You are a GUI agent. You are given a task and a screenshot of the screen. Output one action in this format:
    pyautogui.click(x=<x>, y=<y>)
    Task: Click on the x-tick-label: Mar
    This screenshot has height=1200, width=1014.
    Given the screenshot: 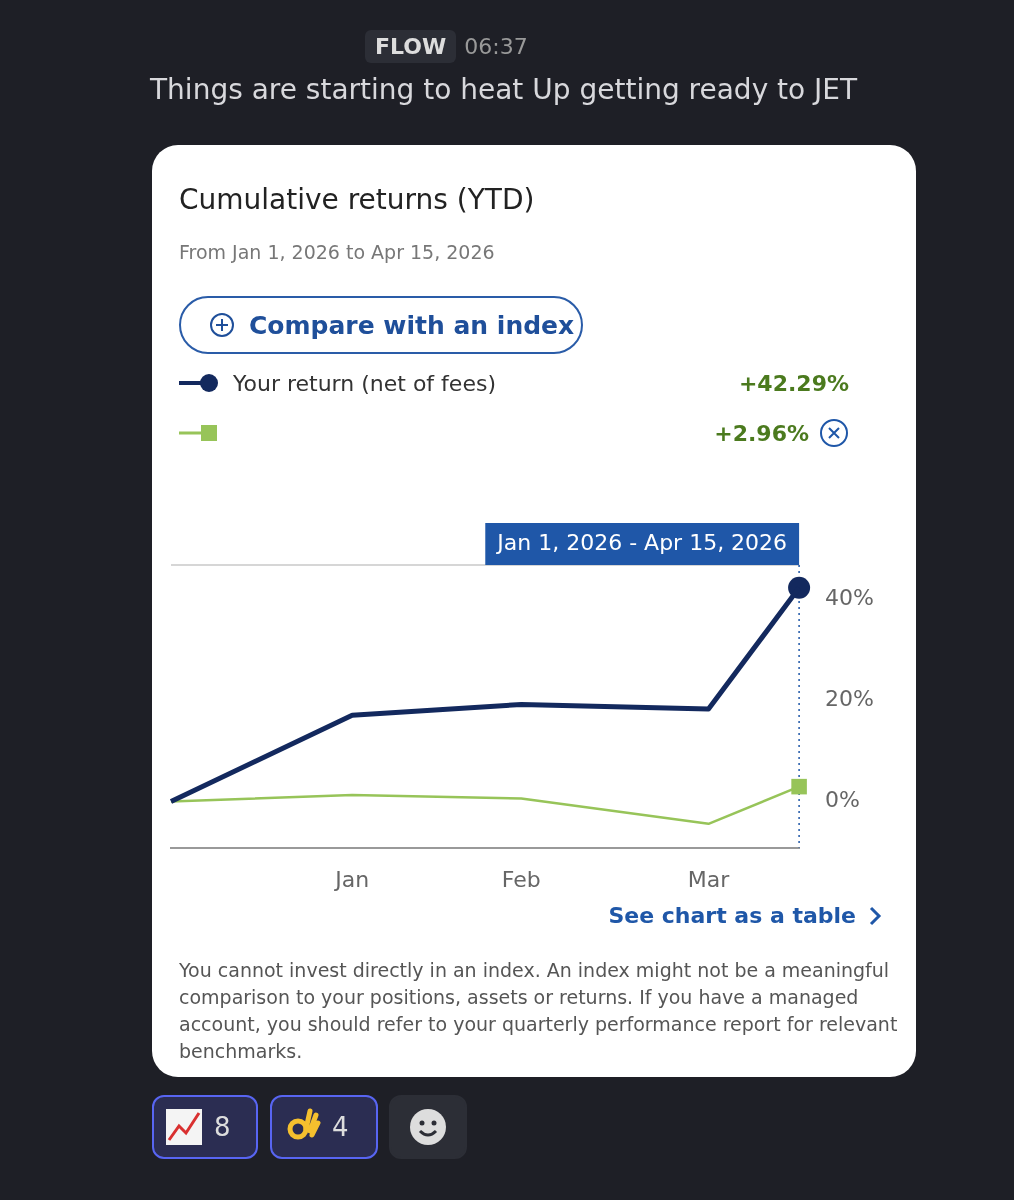 What is the action you would take?
    pyautogui.click(x=709, y=879)
    